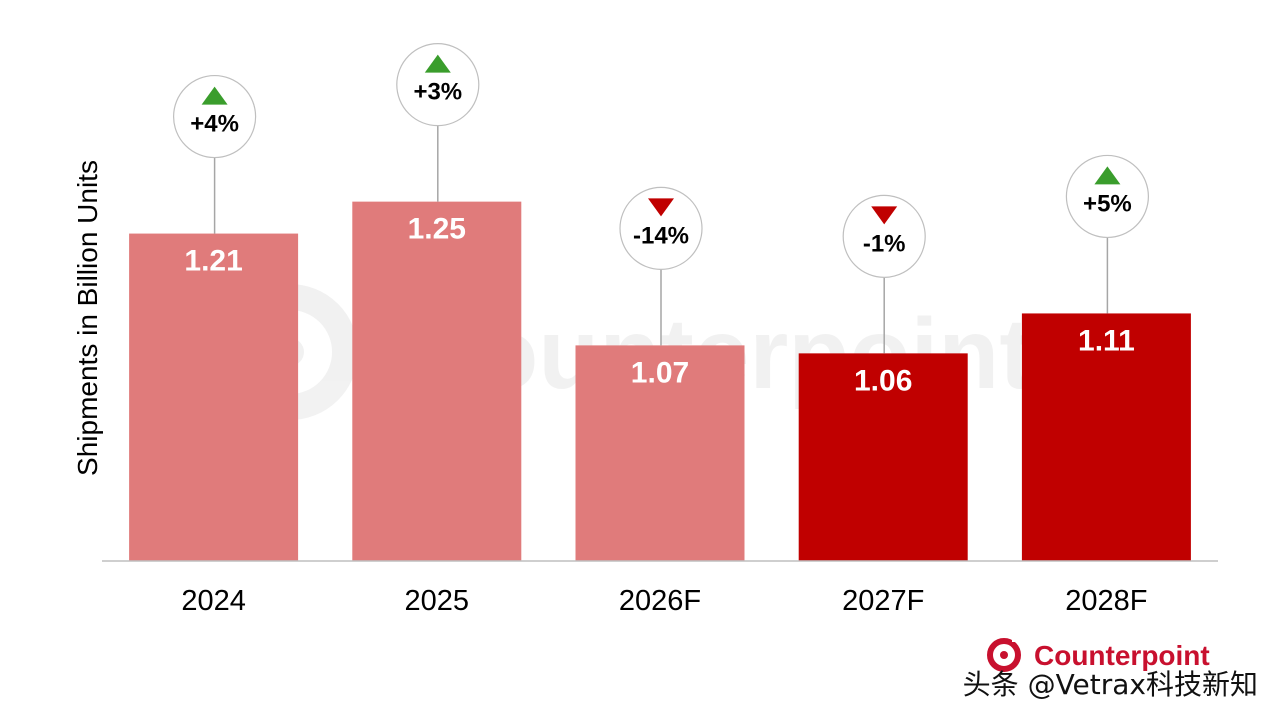  I want to click on value-label-2024: 1.21, so click(213, 261).